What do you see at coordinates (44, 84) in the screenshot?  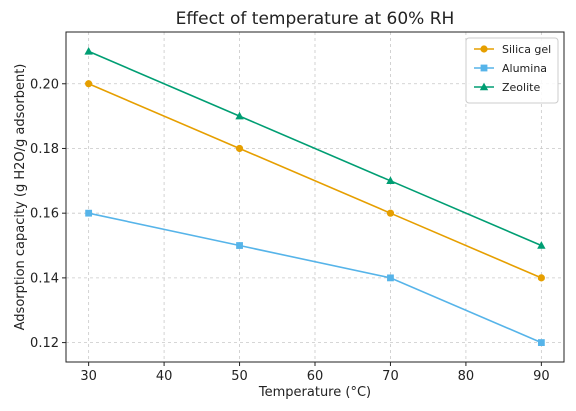 I see `y-tick-label: 0.20` at bounding box center [44, 84].